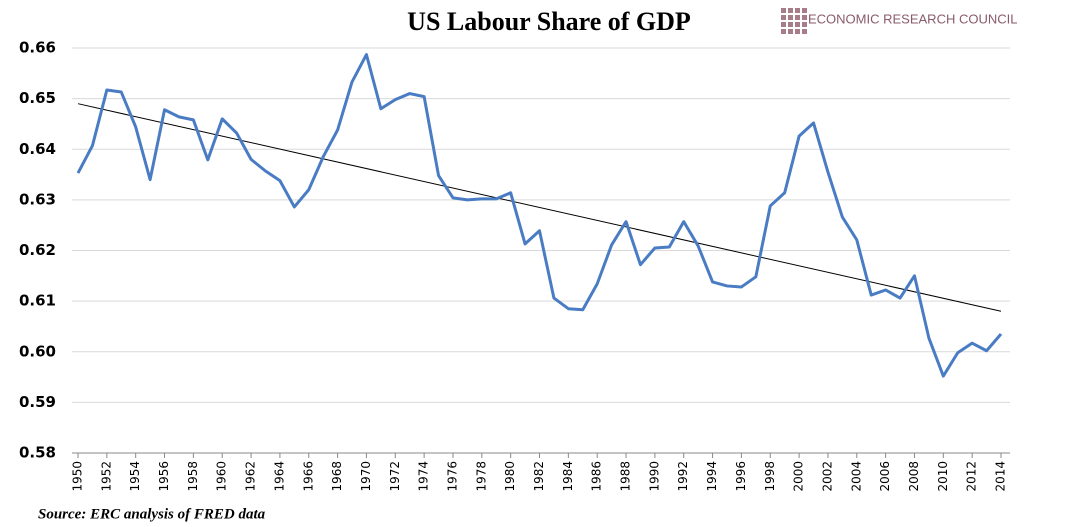 This screenshot has height=527, width=1084. I want to click on x-tick-label: 1986, so click(597, 476).